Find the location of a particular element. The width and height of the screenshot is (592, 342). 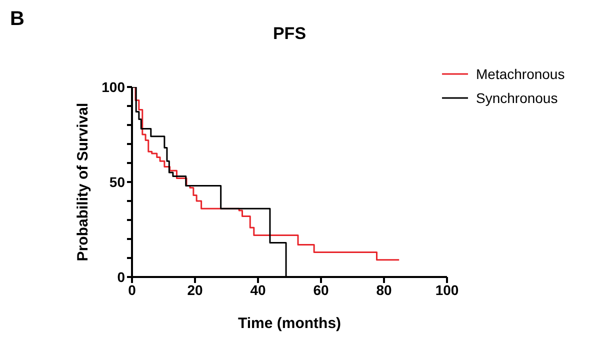

x-tick-label: 60 is located at coordinates (321, 290).